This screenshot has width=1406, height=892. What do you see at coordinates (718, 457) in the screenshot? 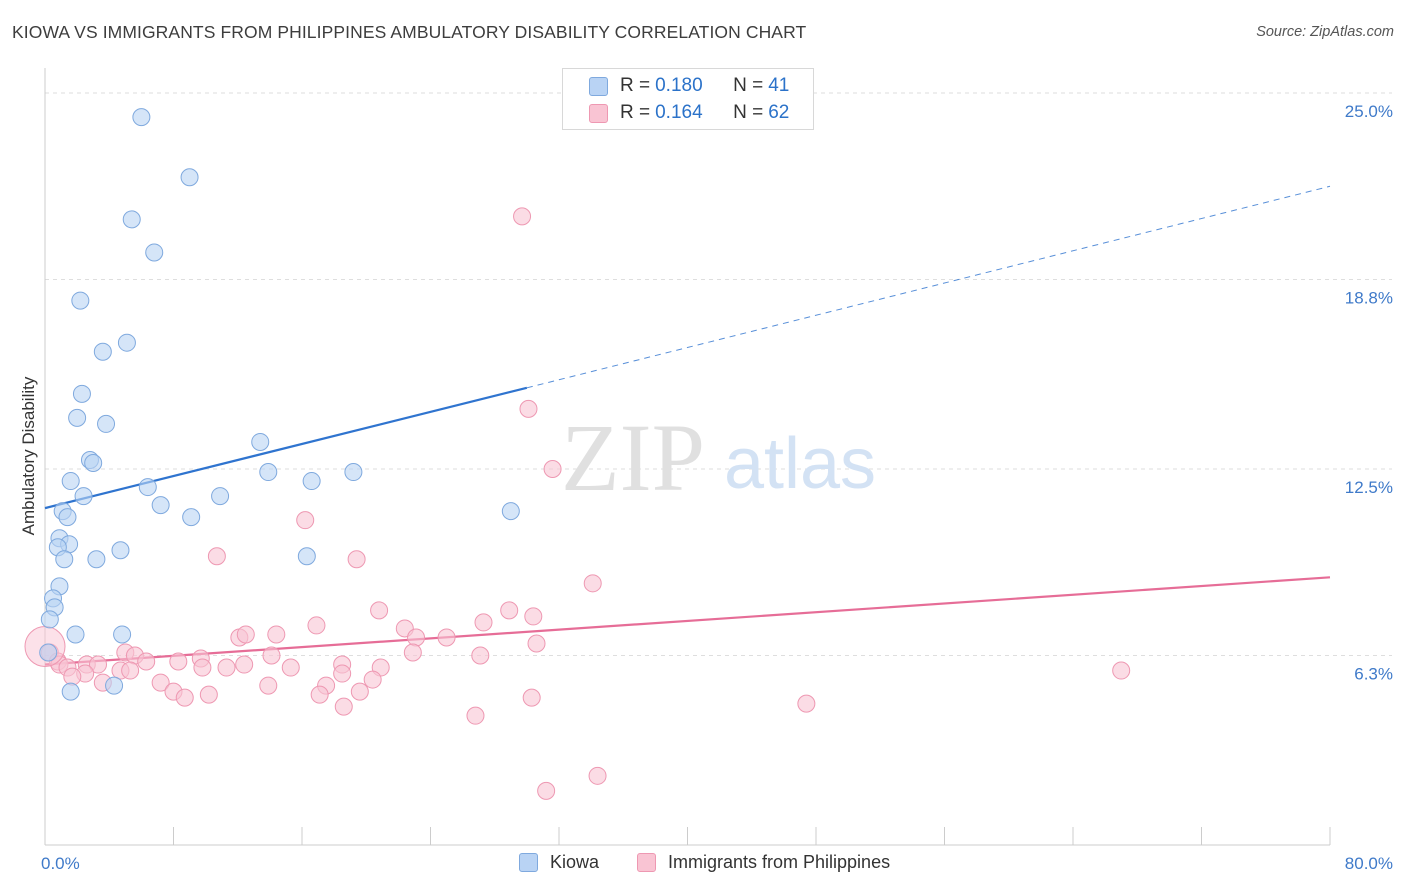
I see `watermark: ZIP atlas` at bounding box center [718, 457].